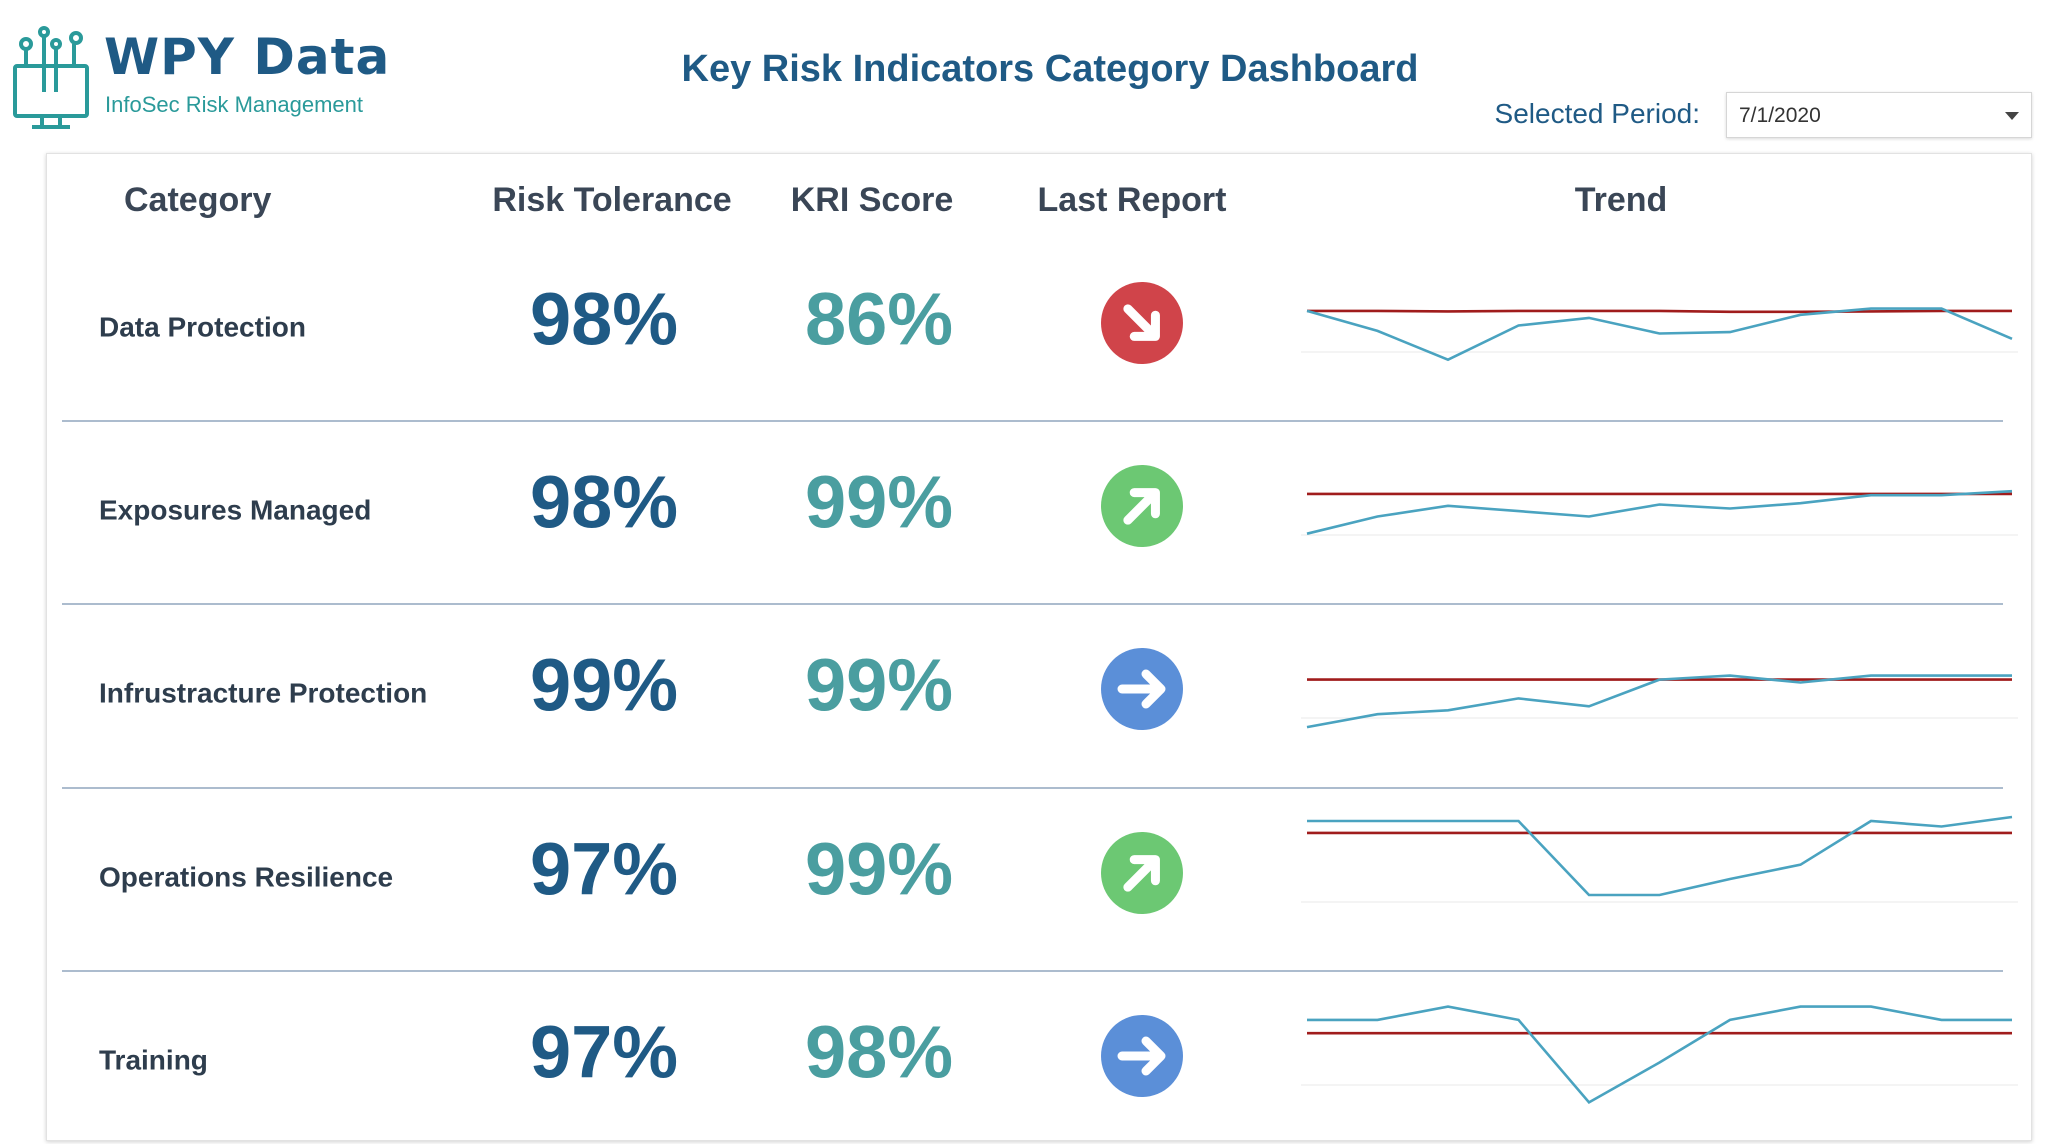 This screenshot has height=1144, width=2048. Describe the element at coordinates (247, 57) in the screenshot. I see `logo-title: WPY Data` at that location.